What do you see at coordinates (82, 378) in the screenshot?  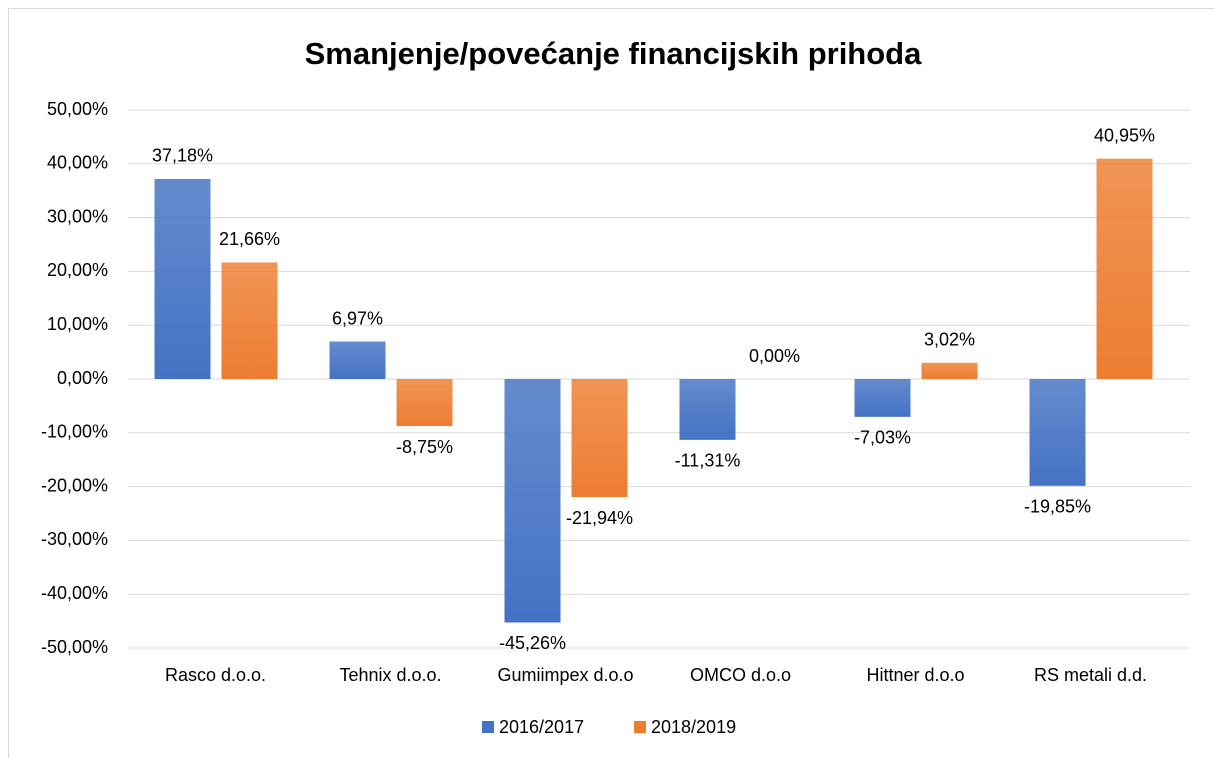 I see `y-tick-label: 0,00%` at bounding box center [82, 378].